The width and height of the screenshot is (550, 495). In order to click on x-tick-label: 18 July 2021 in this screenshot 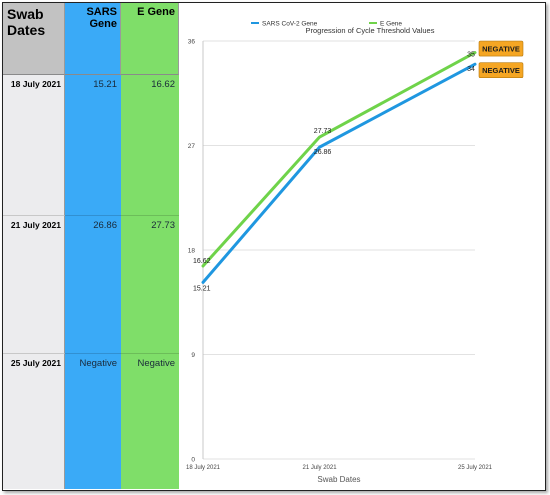, I will do `click(203, 468)`.